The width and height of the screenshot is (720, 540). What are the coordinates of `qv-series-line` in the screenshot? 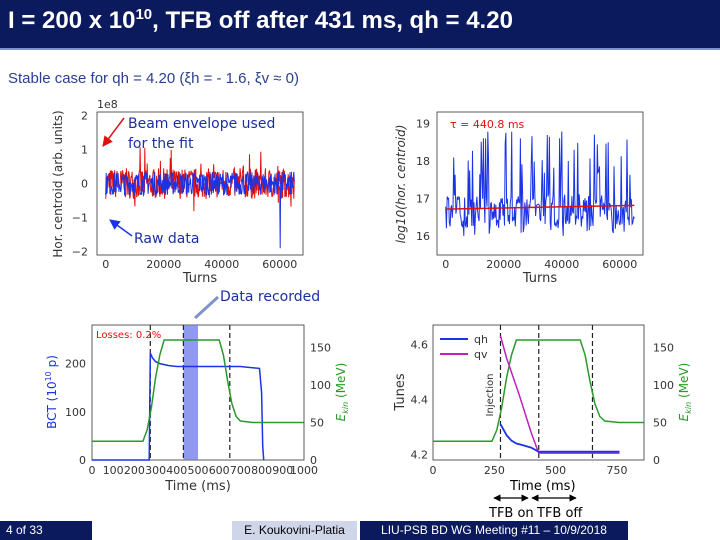 It's located at (559, 394).